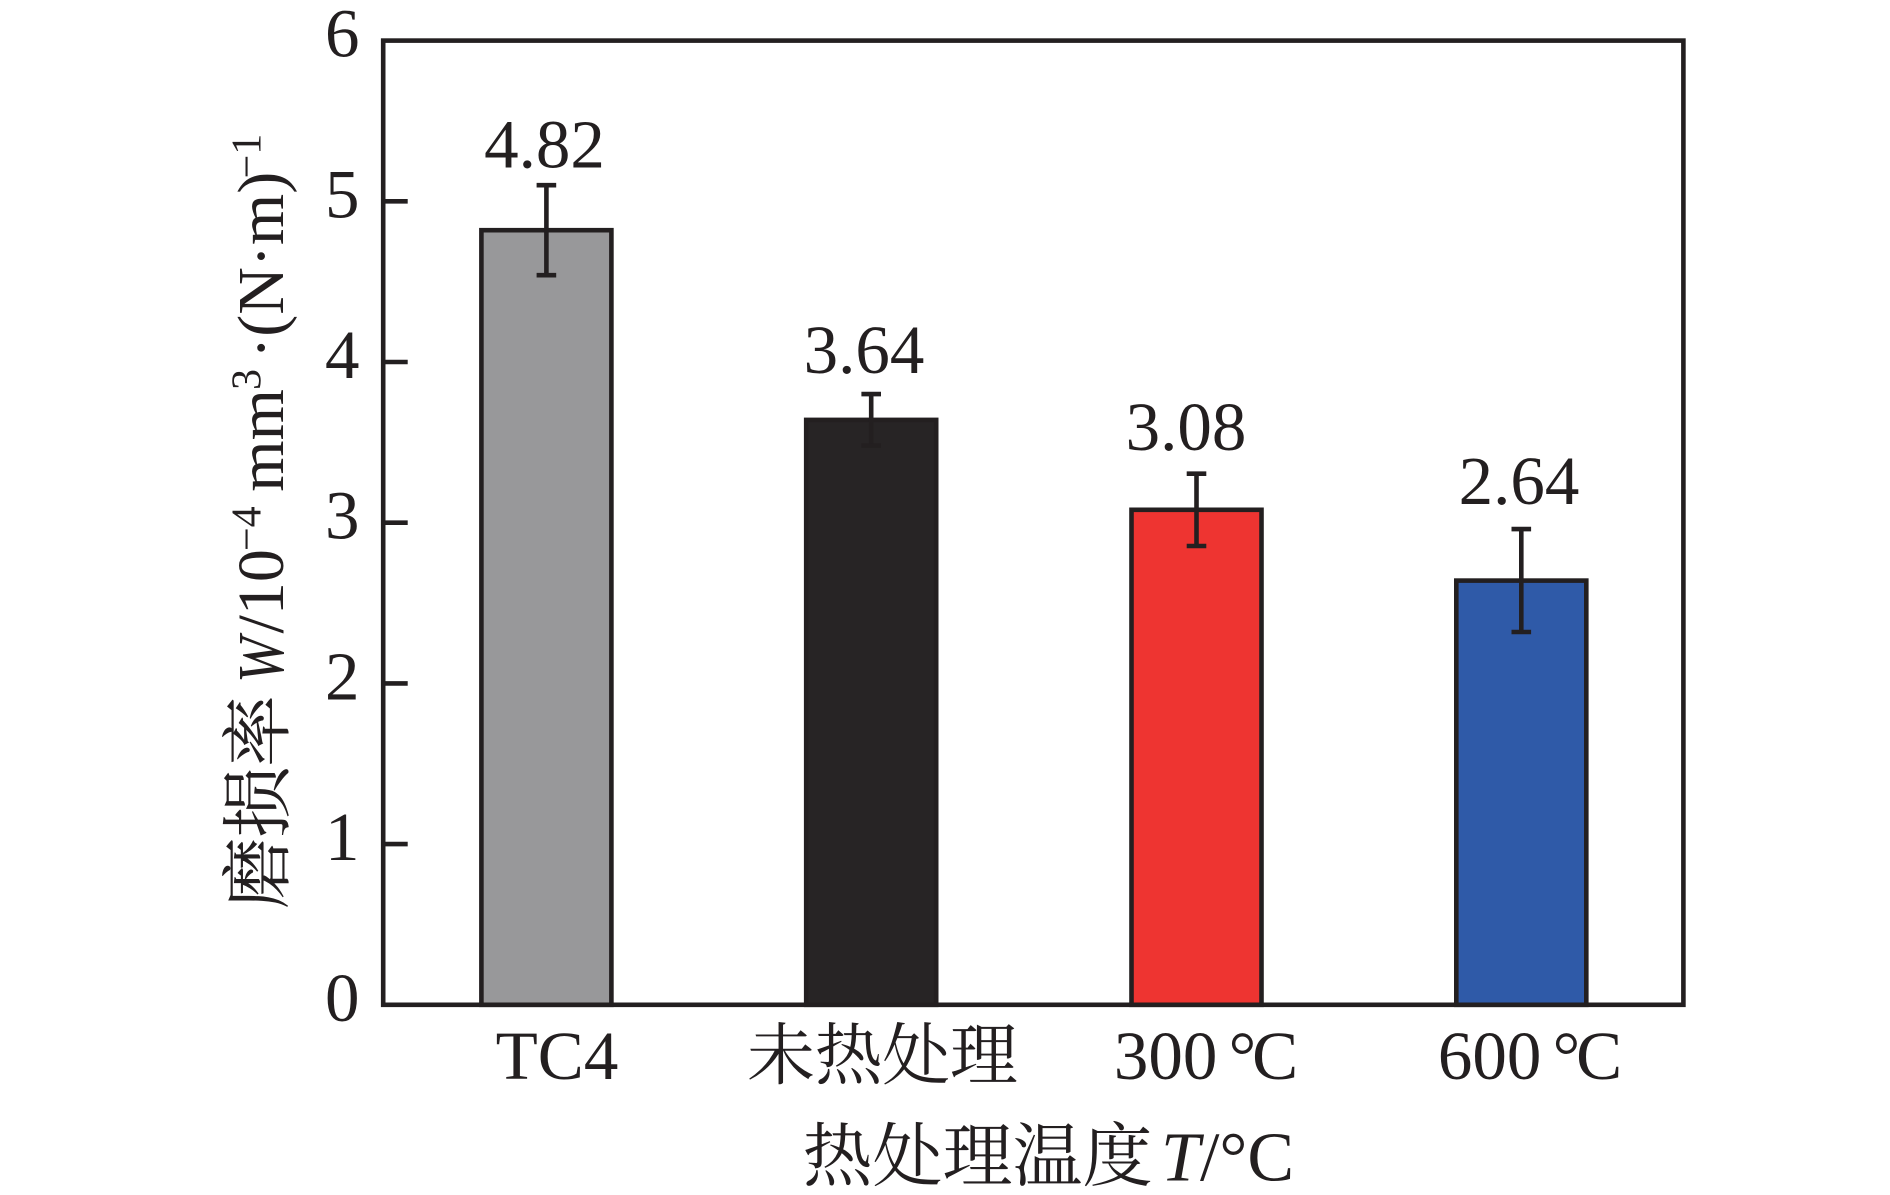 The height and width of the screenshot is (1195, 1890). Describe the element at coordinates (557, 1056) in the screenshot. I see `svg-text: TC4` at that location.